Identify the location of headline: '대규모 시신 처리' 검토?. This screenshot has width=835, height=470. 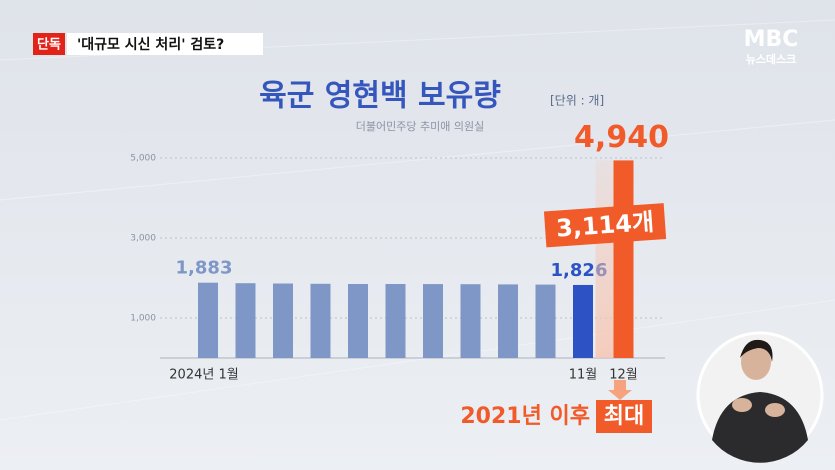
(150, 44).